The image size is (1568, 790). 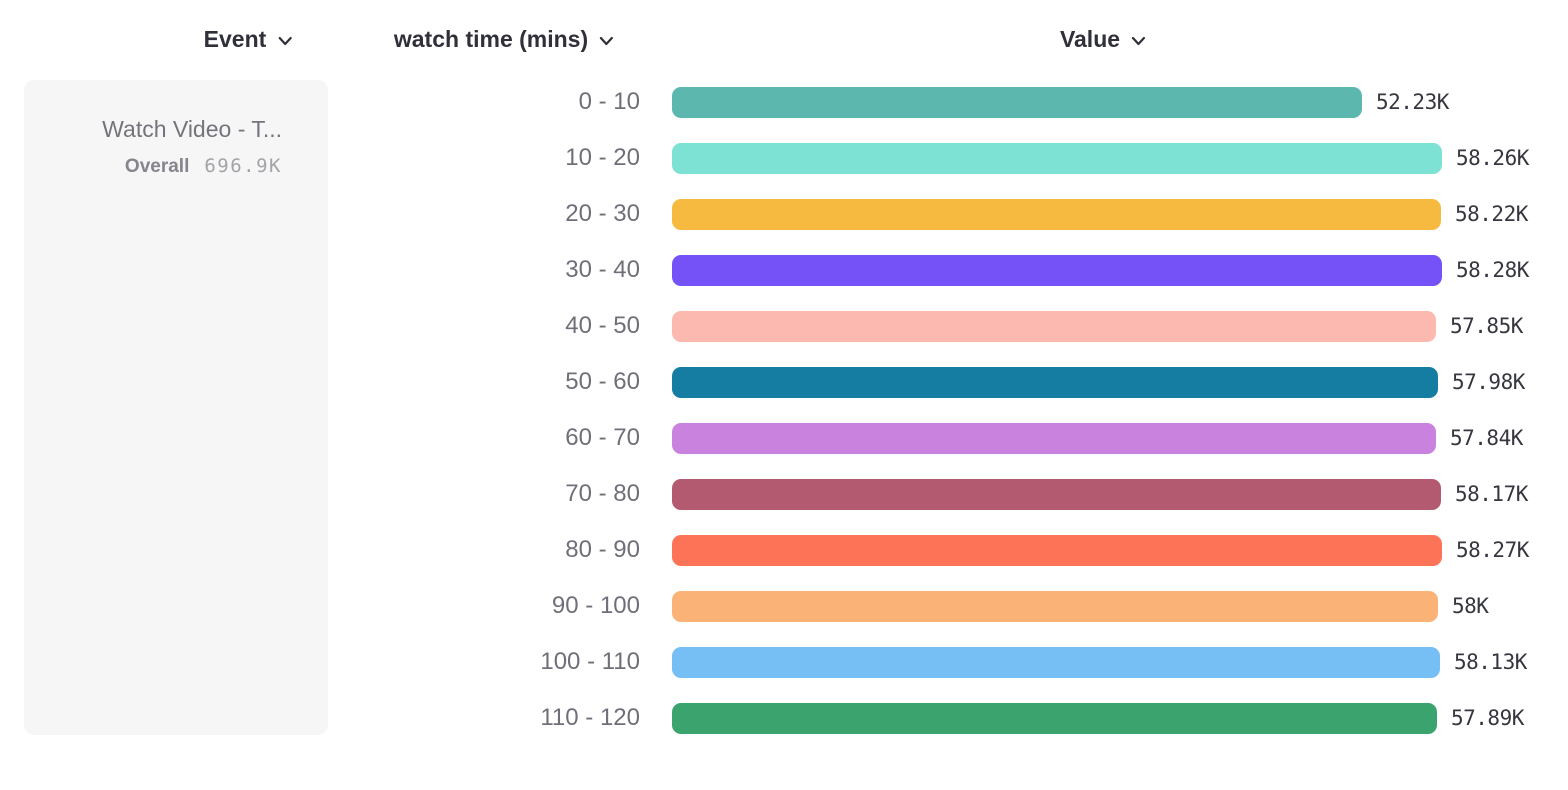 I want to click on overall-value: 696.9K, so click(x=243, y=165).